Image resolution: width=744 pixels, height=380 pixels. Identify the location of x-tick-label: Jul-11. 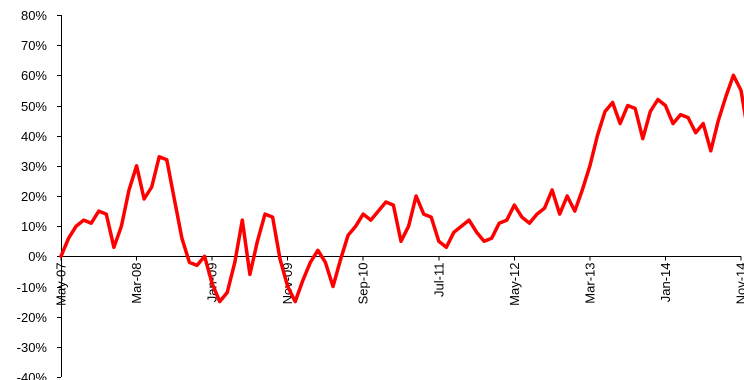
(438, 280).